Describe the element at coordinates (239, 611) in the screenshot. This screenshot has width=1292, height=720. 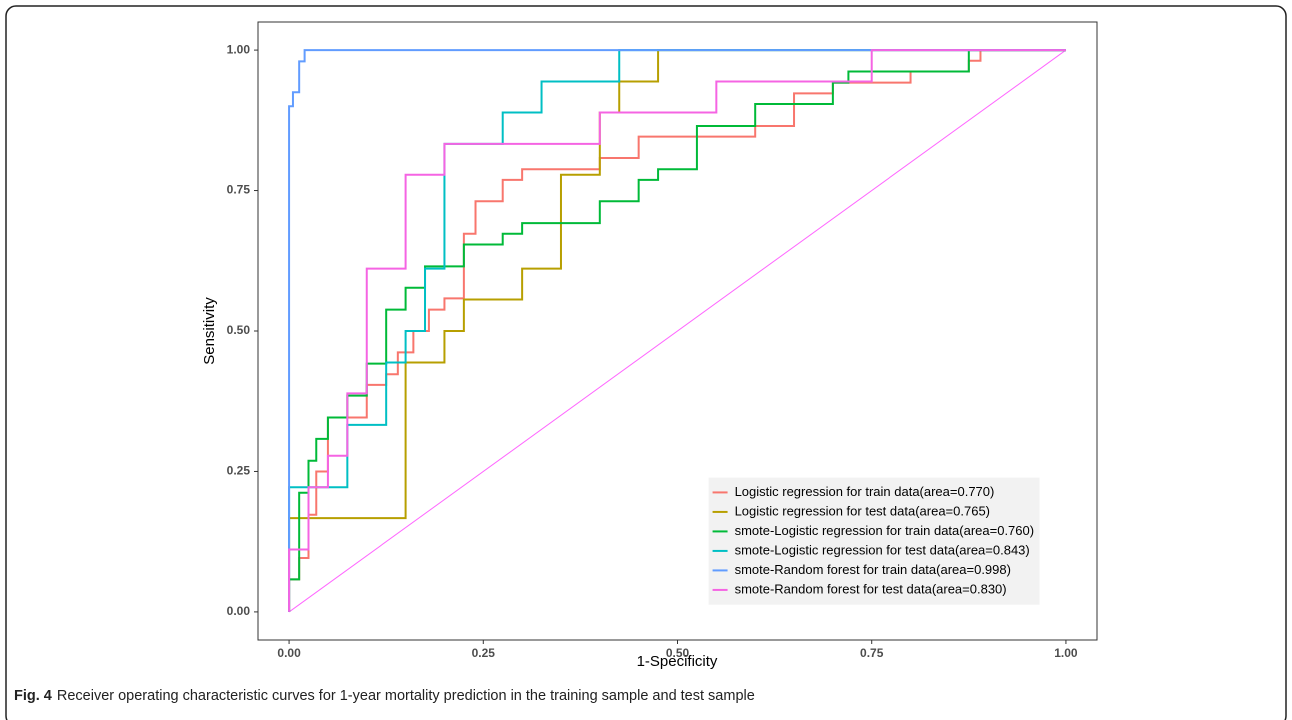
I see `y-tick-label: 0.00` at that location.